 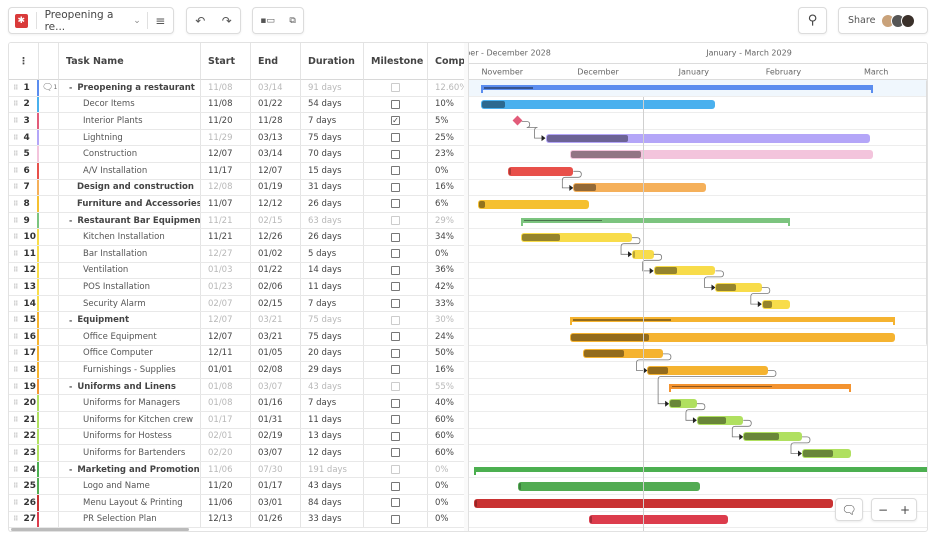 What do you see at coordinates (130, 88) in the screenshot?
I see `task-name-cell: - Preopening a restaurant` at bounding box center [130, 88].